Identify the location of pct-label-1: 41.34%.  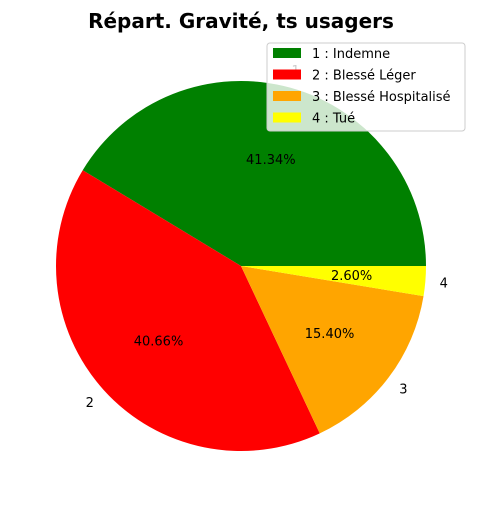
(271, 160).